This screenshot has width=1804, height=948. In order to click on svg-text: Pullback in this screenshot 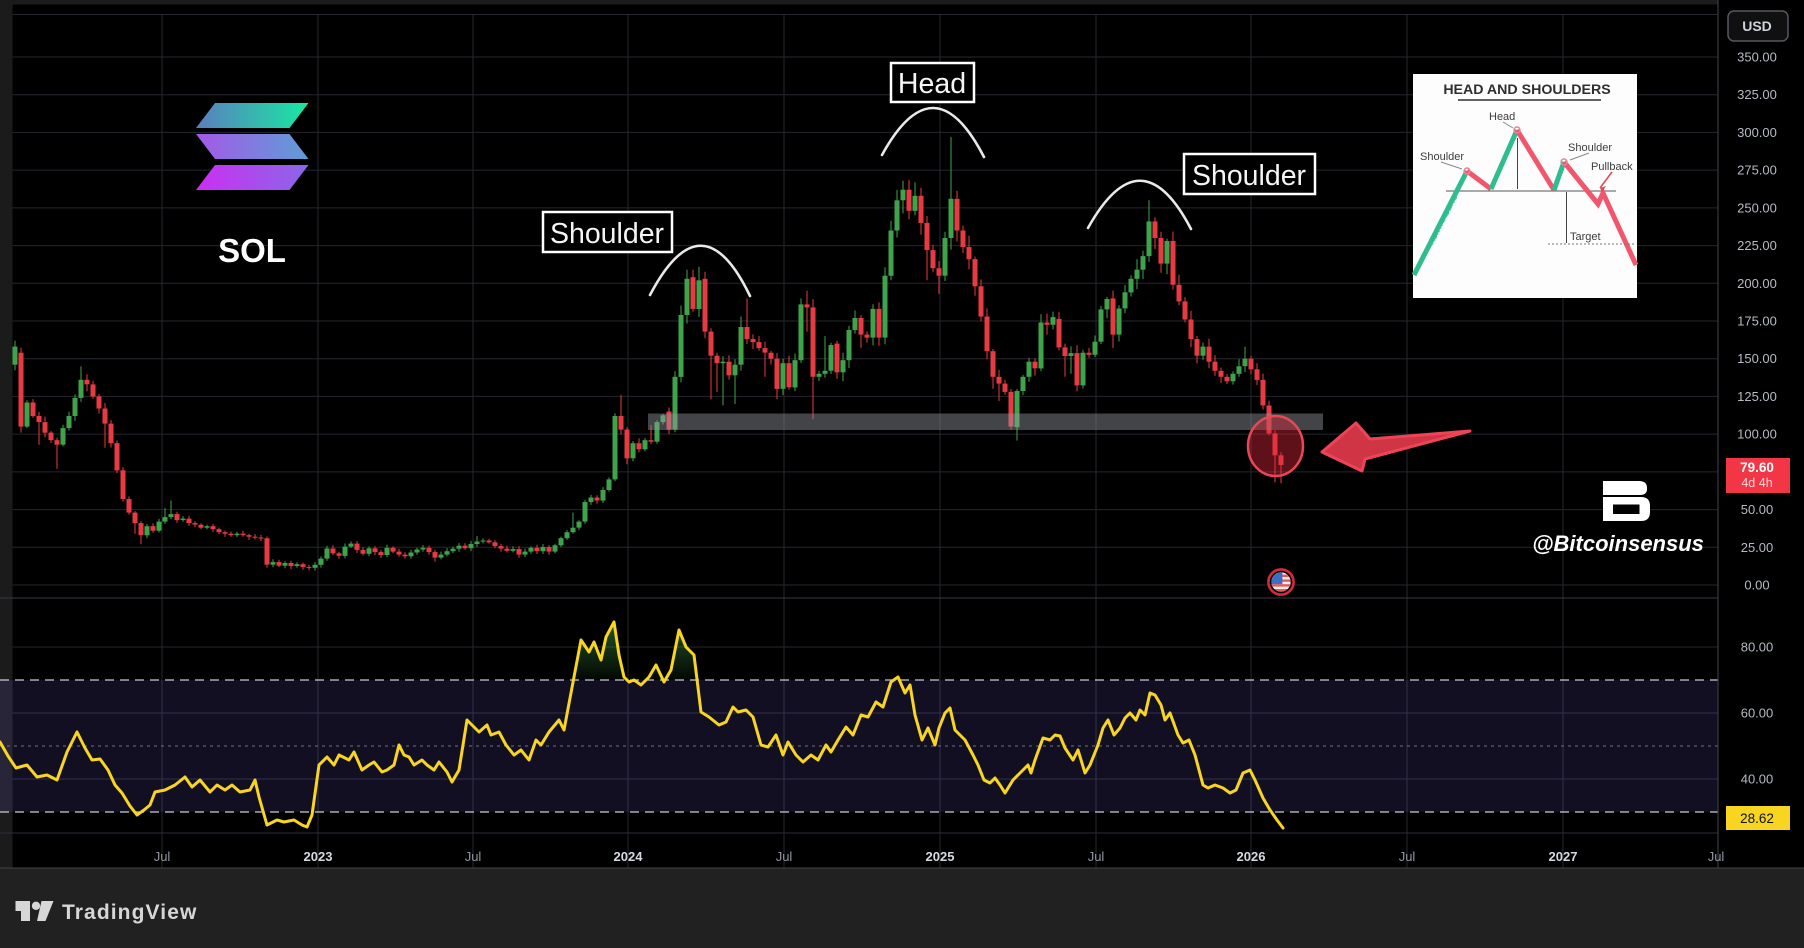, I will do `click(1612, 167)`.